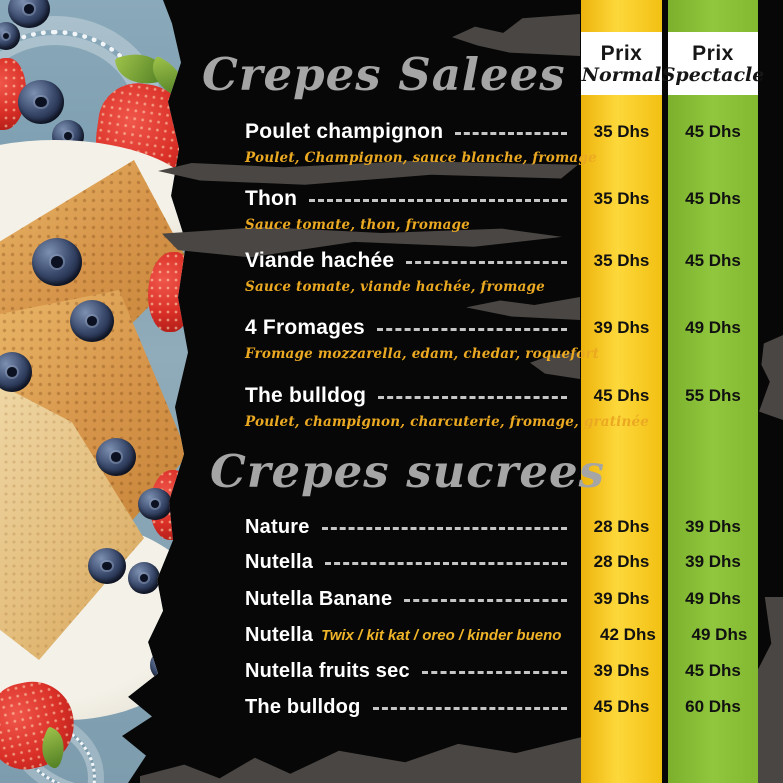  What do you see at coordinates (384, 74) in the screenshot?
I see `section-title-salees: Crepes Salees` at bounding box center [384, 74].